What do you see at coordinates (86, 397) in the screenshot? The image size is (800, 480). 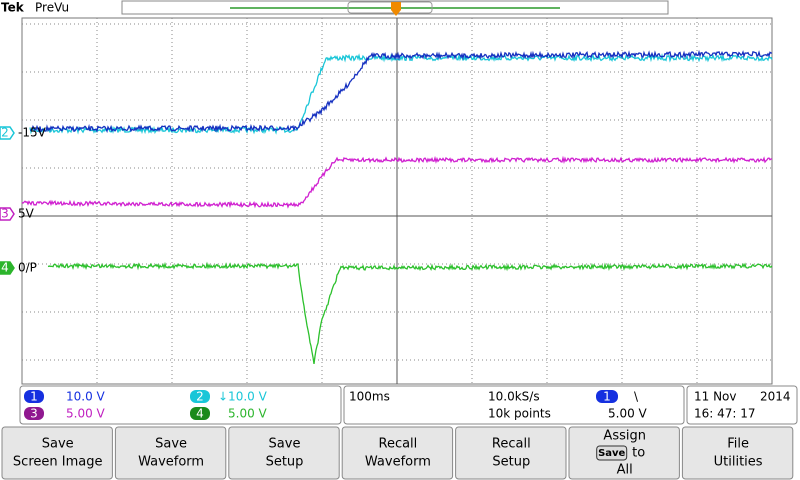 I see `ch-scale: 10.0 V` at bounding box center [86, 397].